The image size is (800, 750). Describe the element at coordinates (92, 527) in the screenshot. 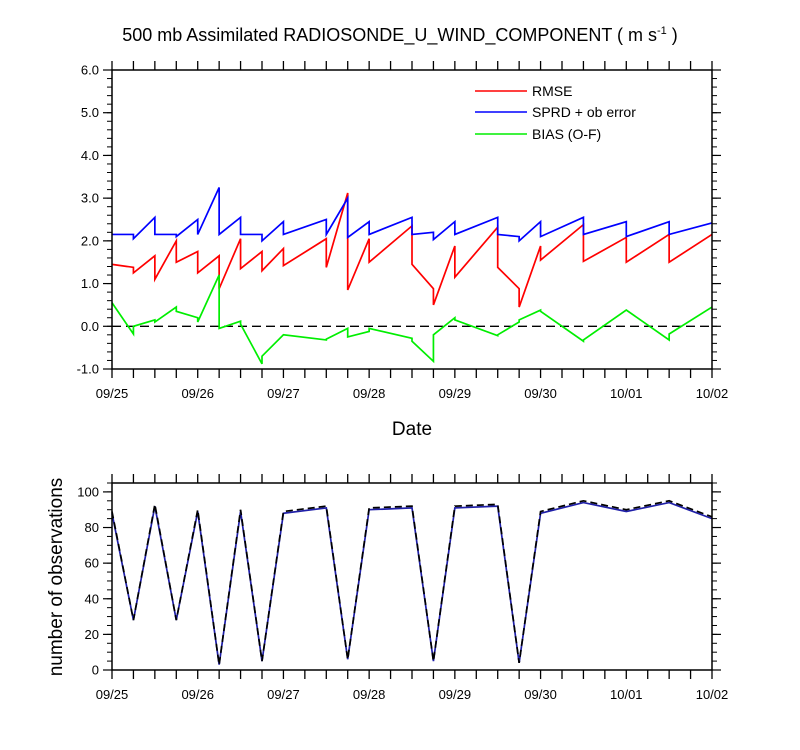

I see `y-tick-label: 80` at that location.